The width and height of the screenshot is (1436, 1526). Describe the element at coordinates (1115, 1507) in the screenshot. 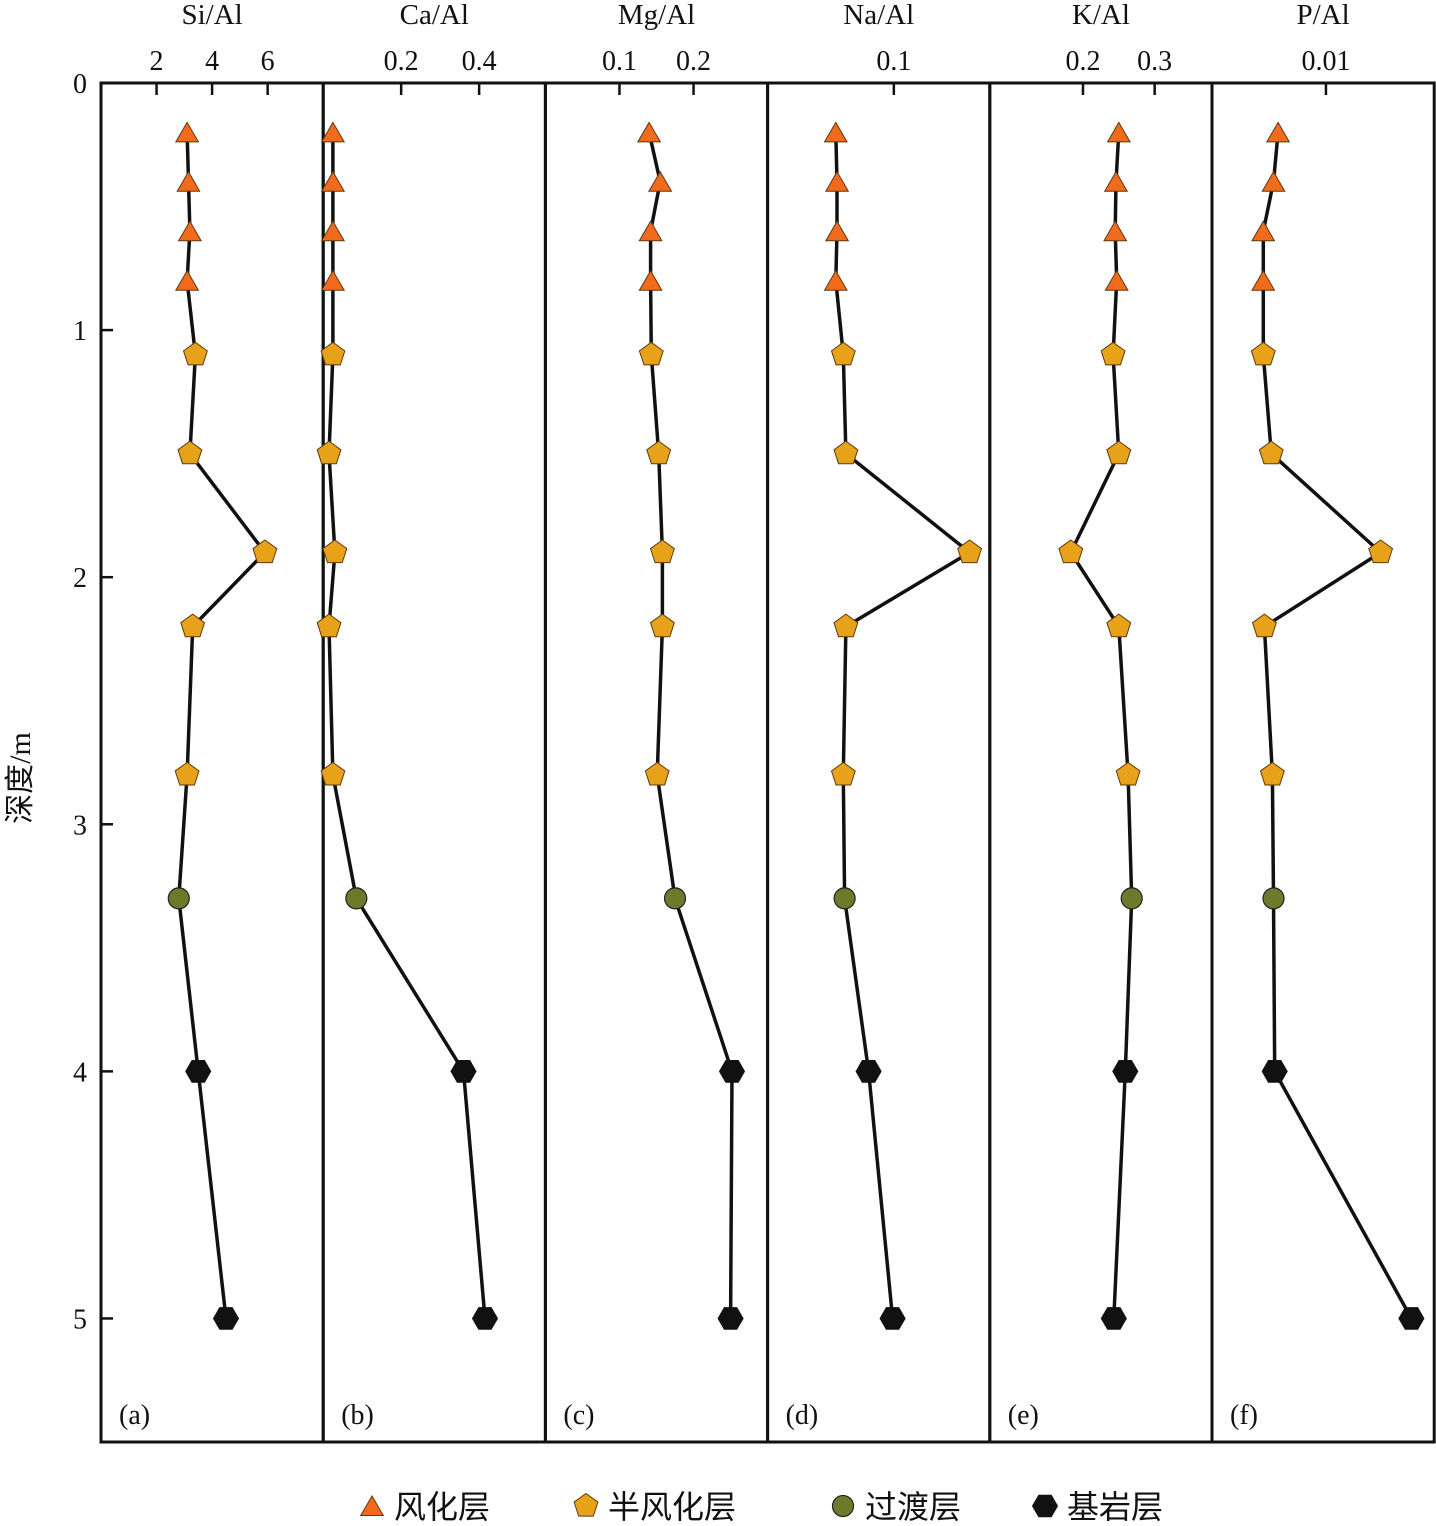

I see `legend-label: 基岩层` at that location.